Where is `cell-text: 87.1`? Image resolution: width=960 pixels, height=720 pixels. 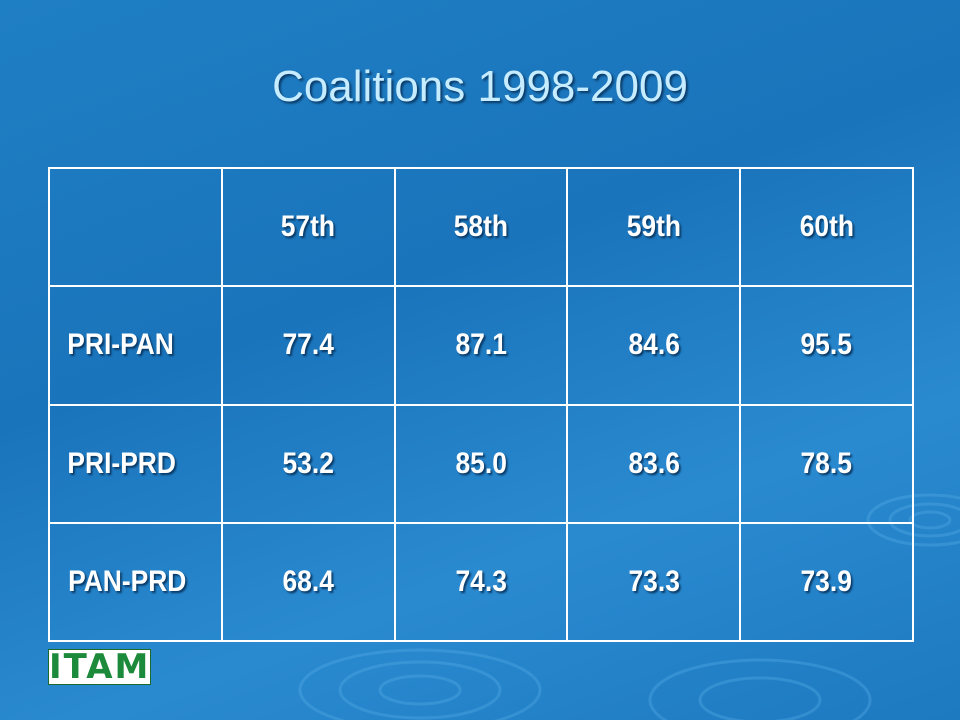
cell-text: 87.1 is located at coordinates (481, 345).